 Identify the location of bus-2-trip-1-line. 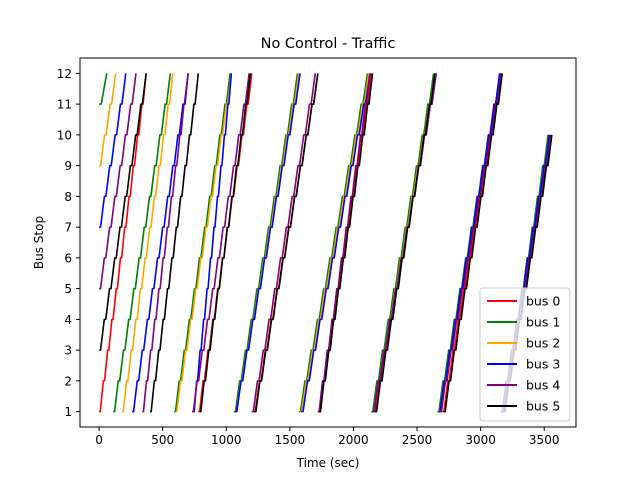
(147, 243).